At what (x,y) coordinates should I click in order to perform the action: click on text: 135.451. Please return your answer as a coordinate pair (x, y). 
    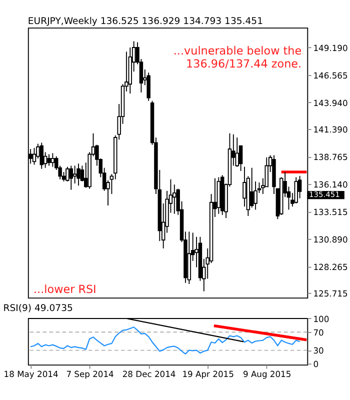
    Looking at the image, I should click on (324, 194).